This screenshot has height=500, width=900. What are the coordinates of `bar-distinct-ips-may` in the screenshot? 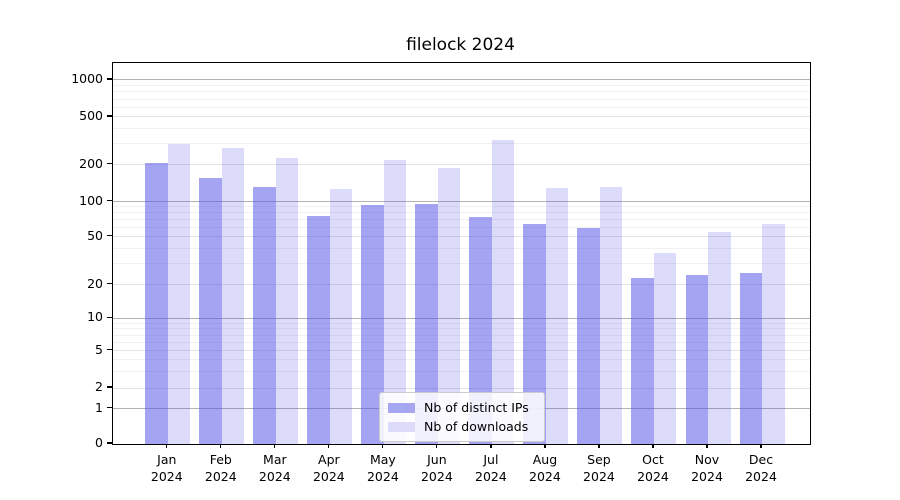 It's located at (372, 324).